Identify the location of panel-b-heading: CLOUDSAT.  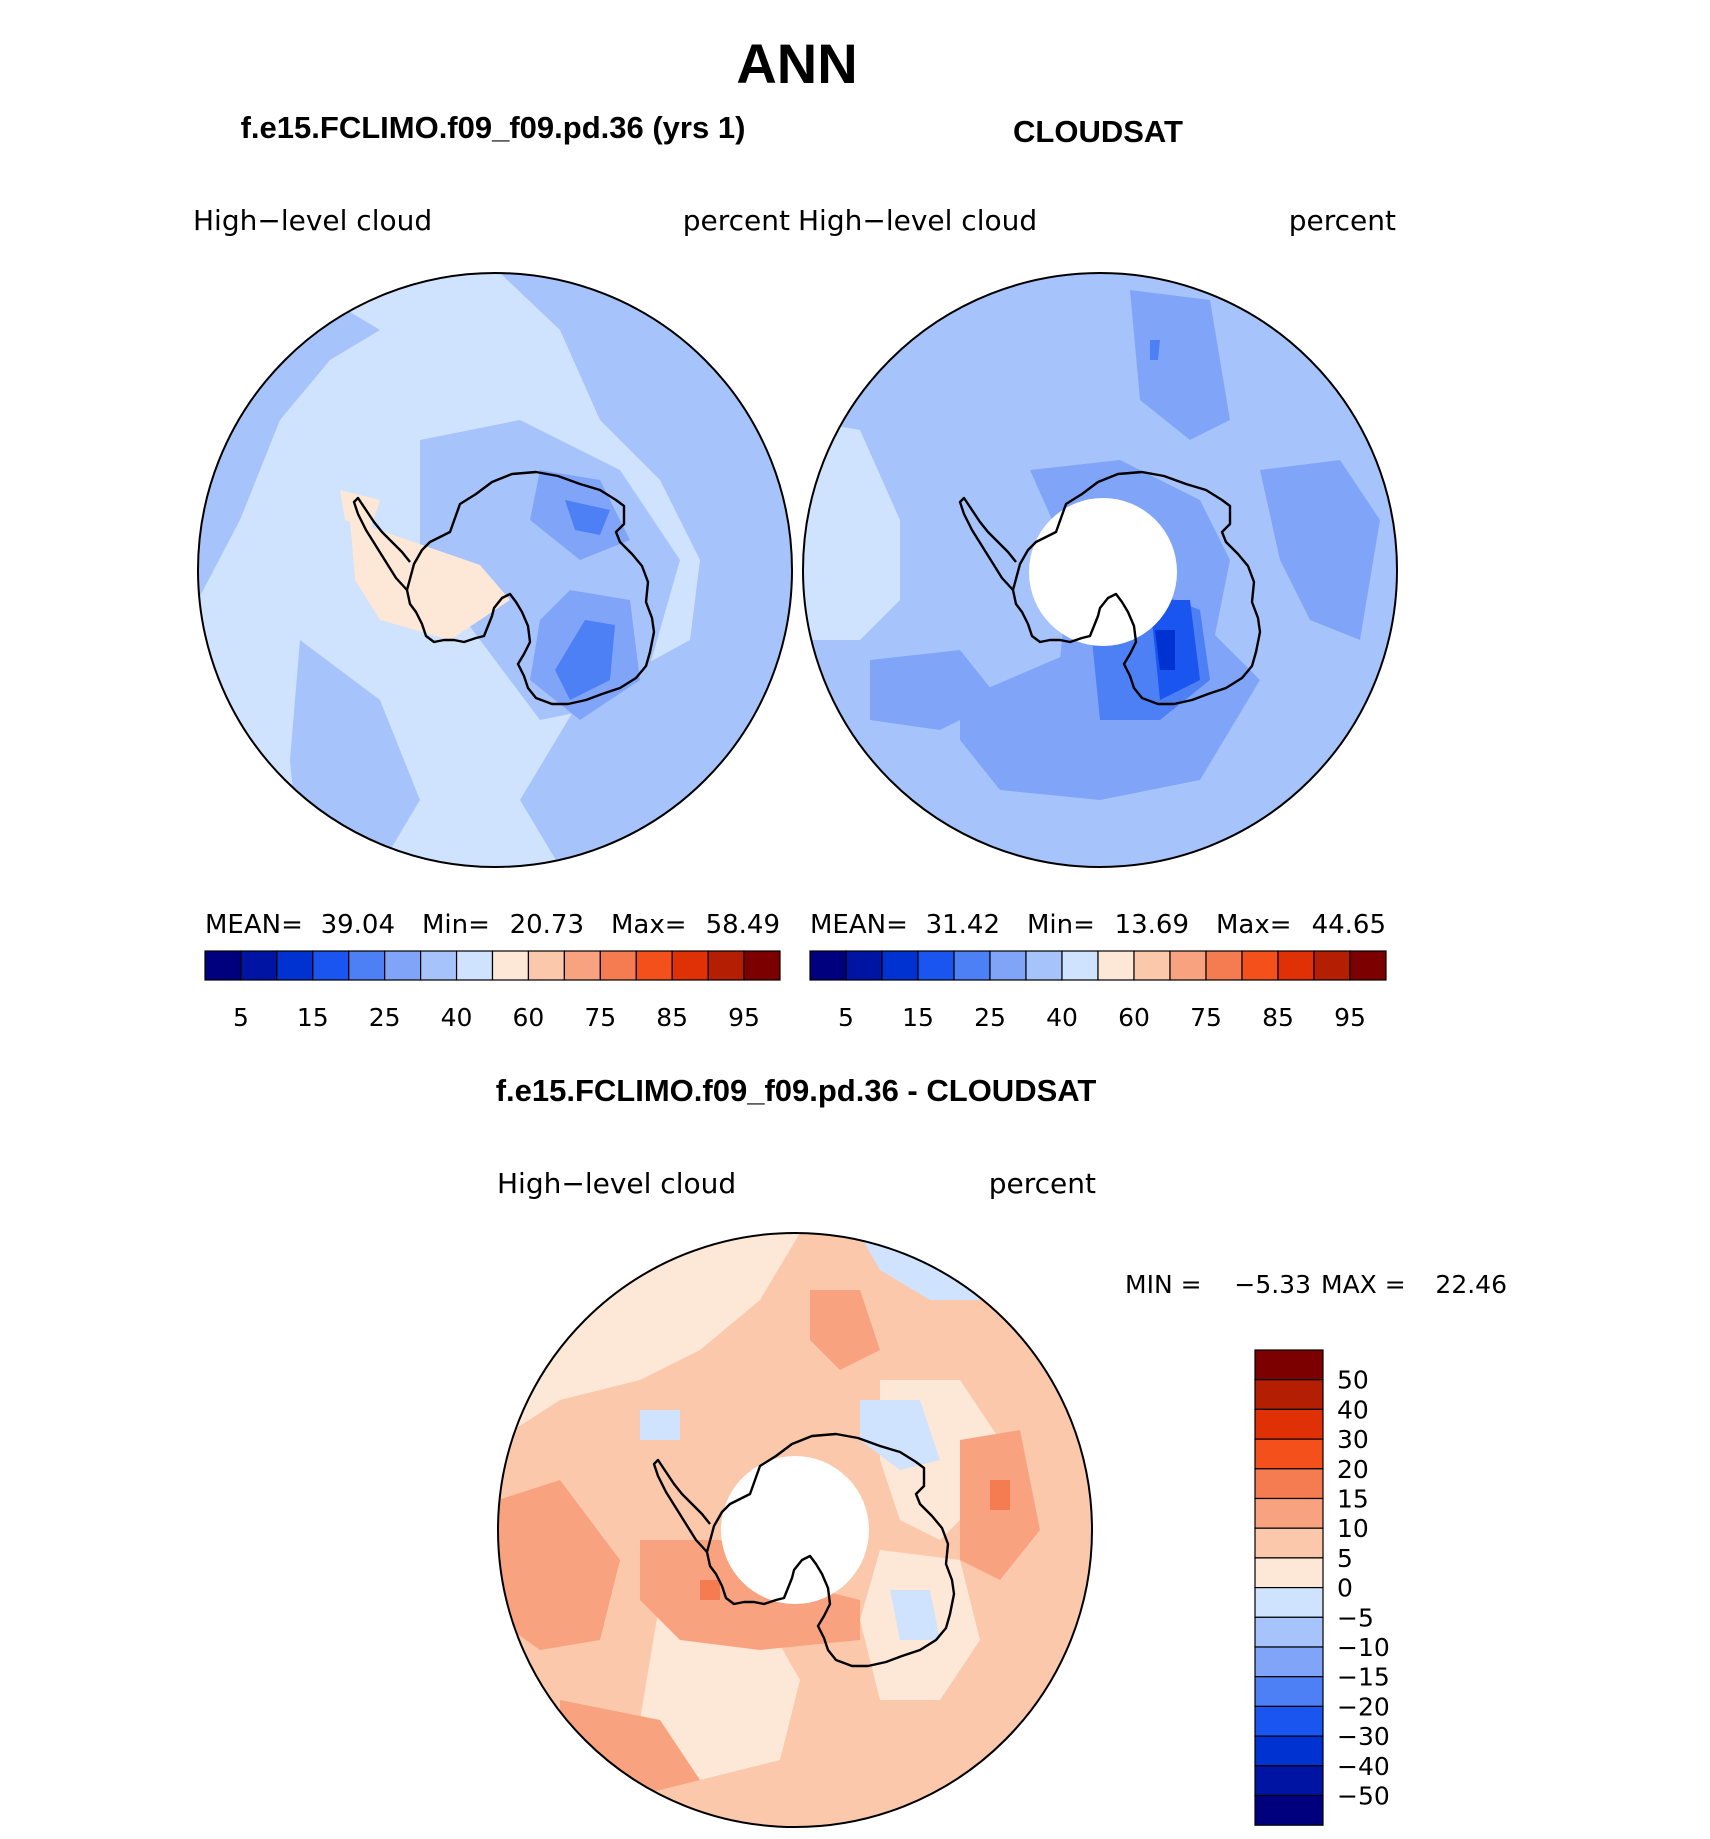
(1098, 131).